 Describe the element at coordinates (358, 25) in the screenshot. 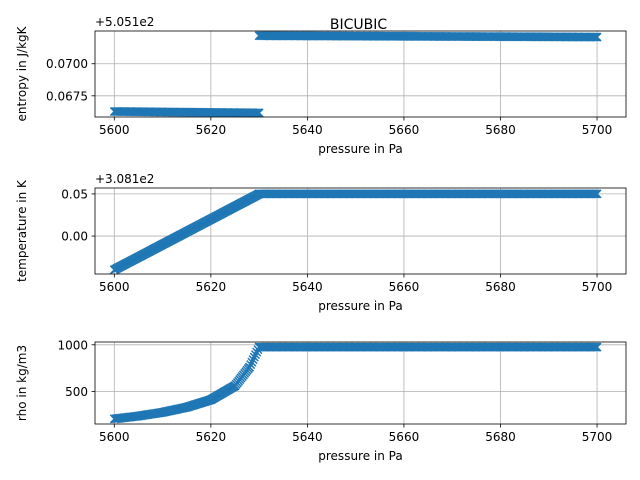

I see `chart-title: BICUBIC` at that location.